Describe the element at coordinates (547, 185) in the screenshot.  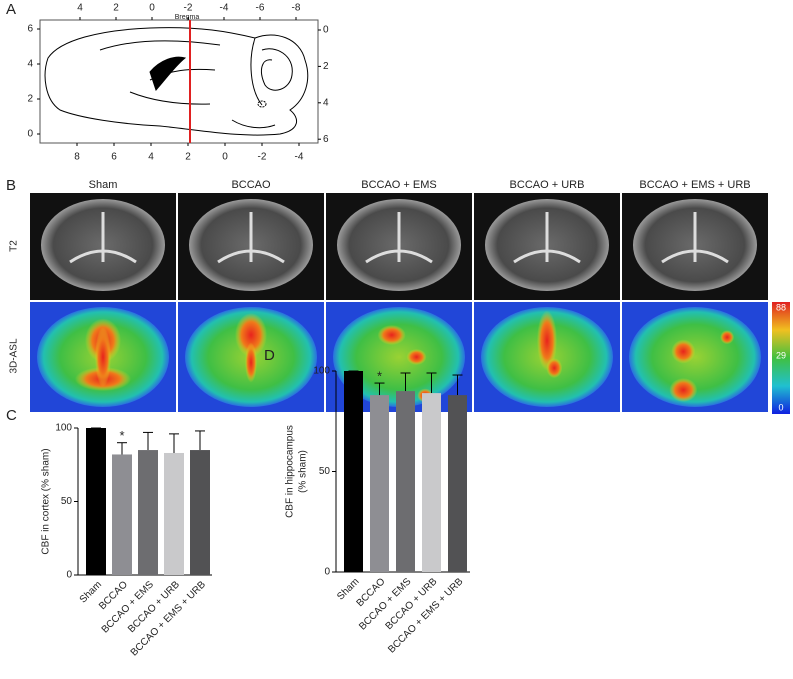
I see `column-header: BCCAO + URB` at that location.